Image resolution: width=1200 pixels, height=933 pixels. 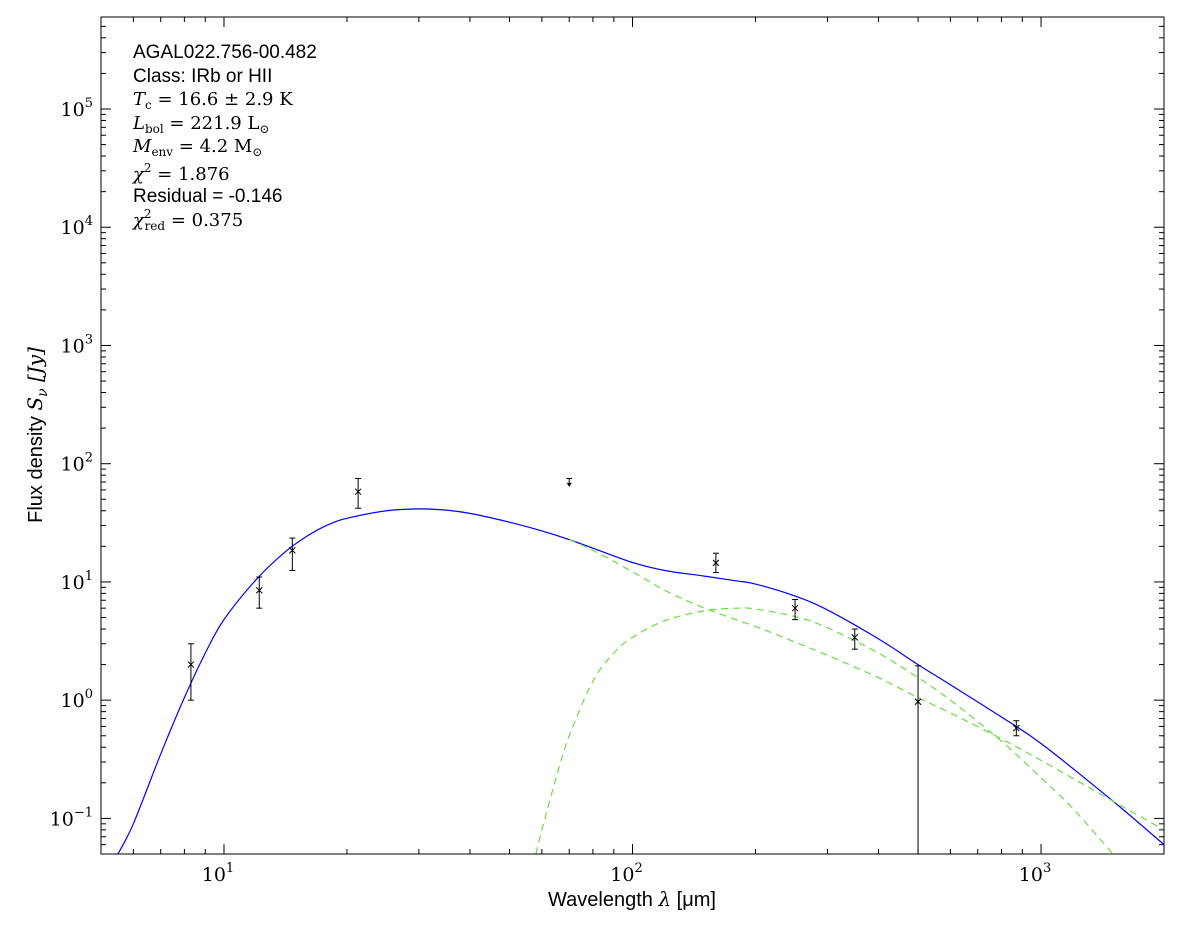 I want to click on annotation-chi2: χ2 = 1.876, so click(x=180, y=173).